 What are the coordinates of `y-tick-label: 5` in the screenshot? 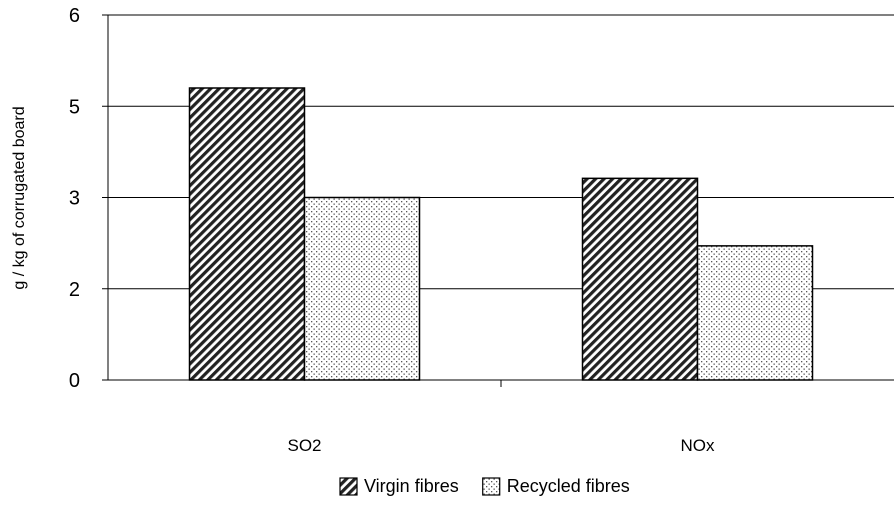 It's located at (74, 107).